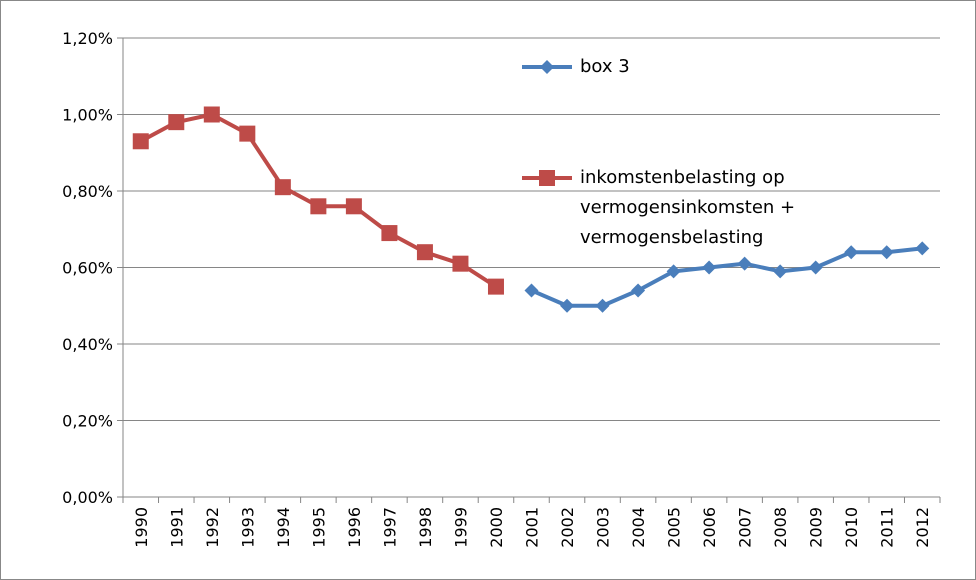 The width and height of the screenshot is (976, 580). What do you see at coordinates (176, 527) in the screenshot?
I see `x-tick-label: 1991` at bounding box center [176, 527].